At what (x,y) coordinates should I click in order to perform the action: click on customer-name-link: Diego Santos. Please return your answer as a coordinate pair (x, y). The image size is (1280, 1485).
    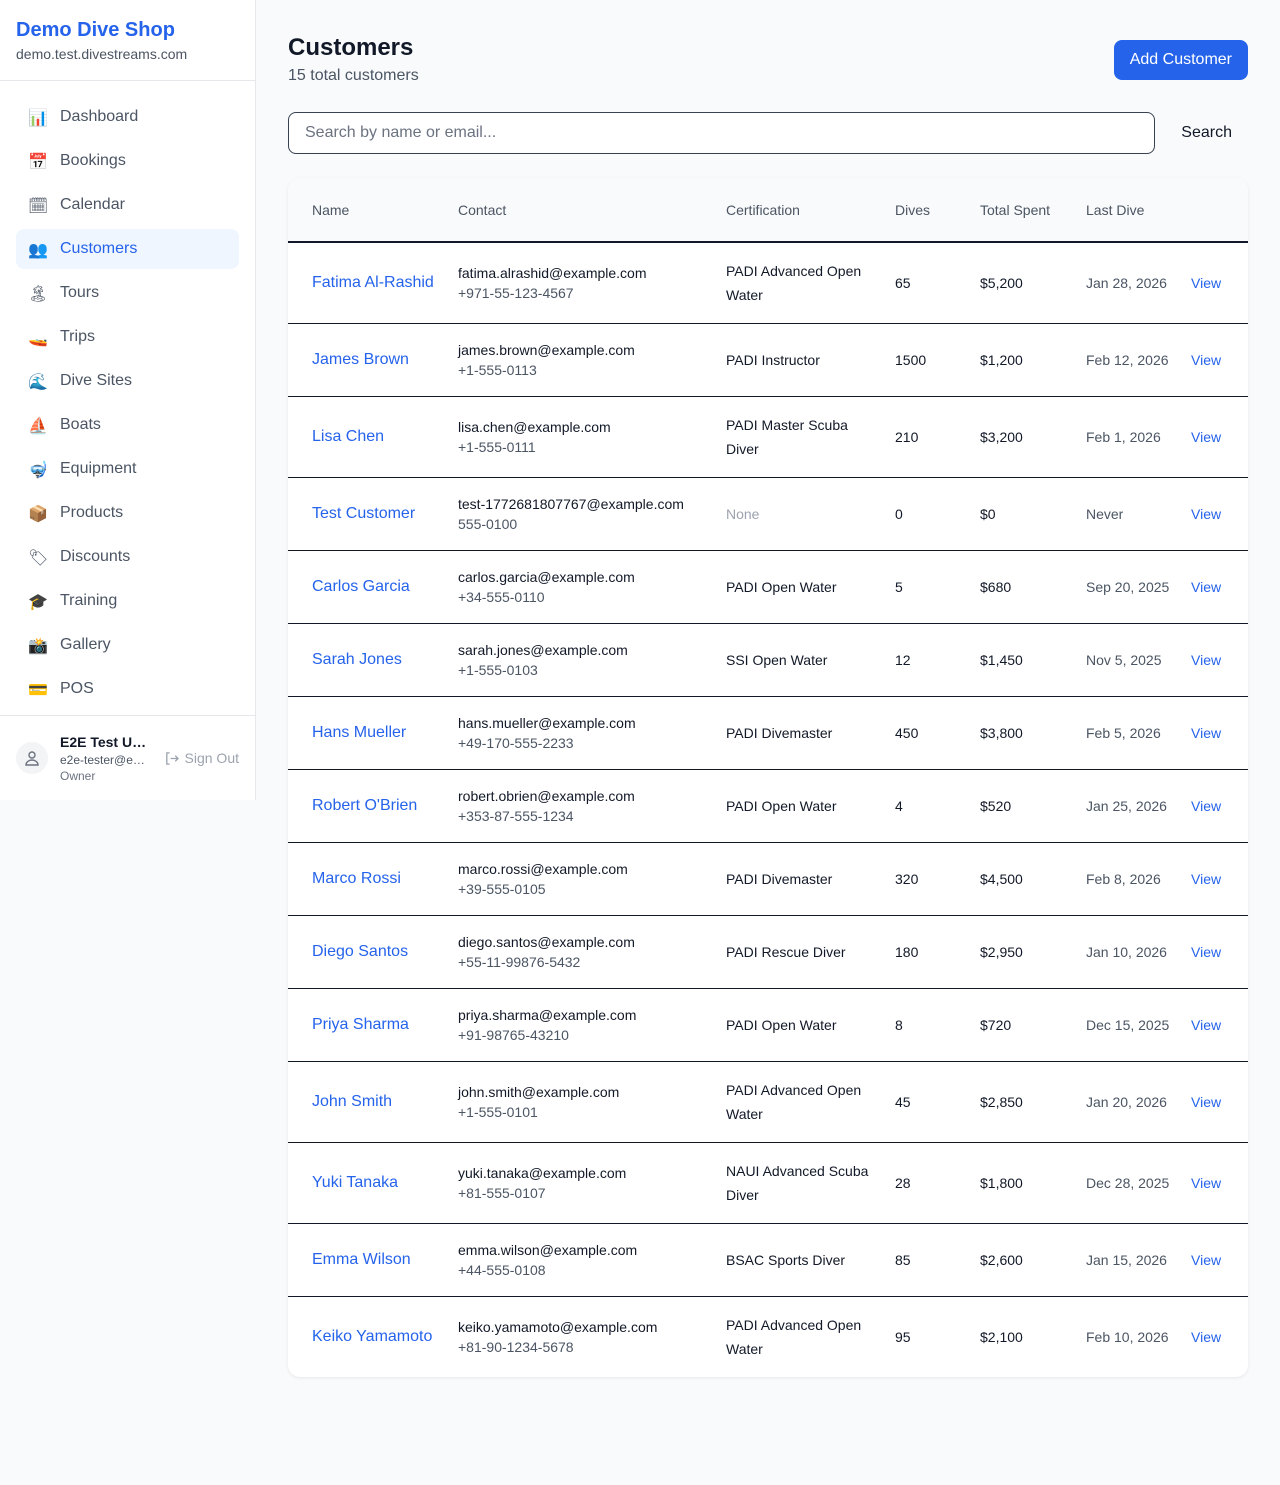
    Looking at the image, I should click on (360, 951).